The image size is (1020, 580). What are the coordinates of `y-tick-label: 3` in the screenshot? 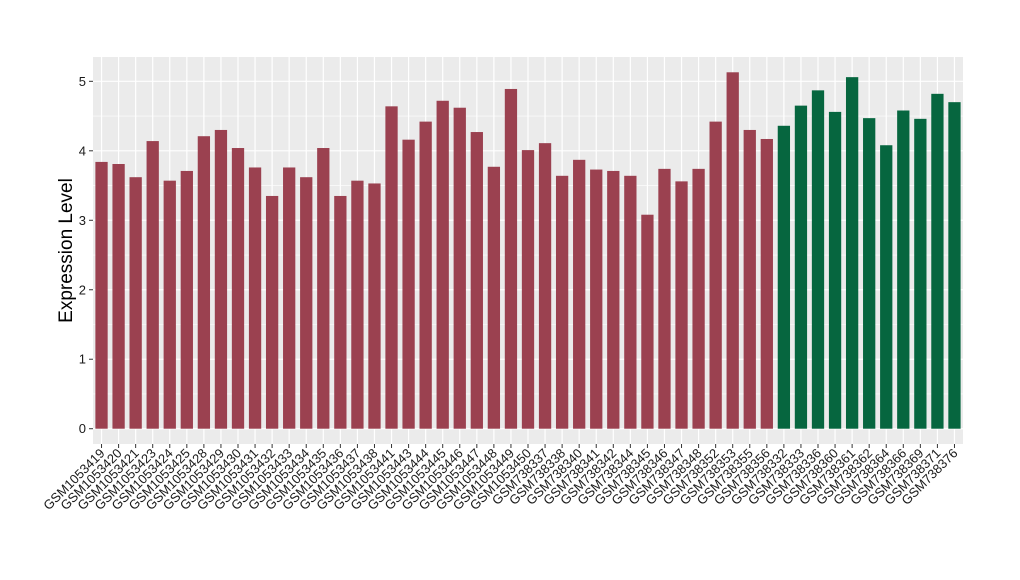 It's located at (82, 220).